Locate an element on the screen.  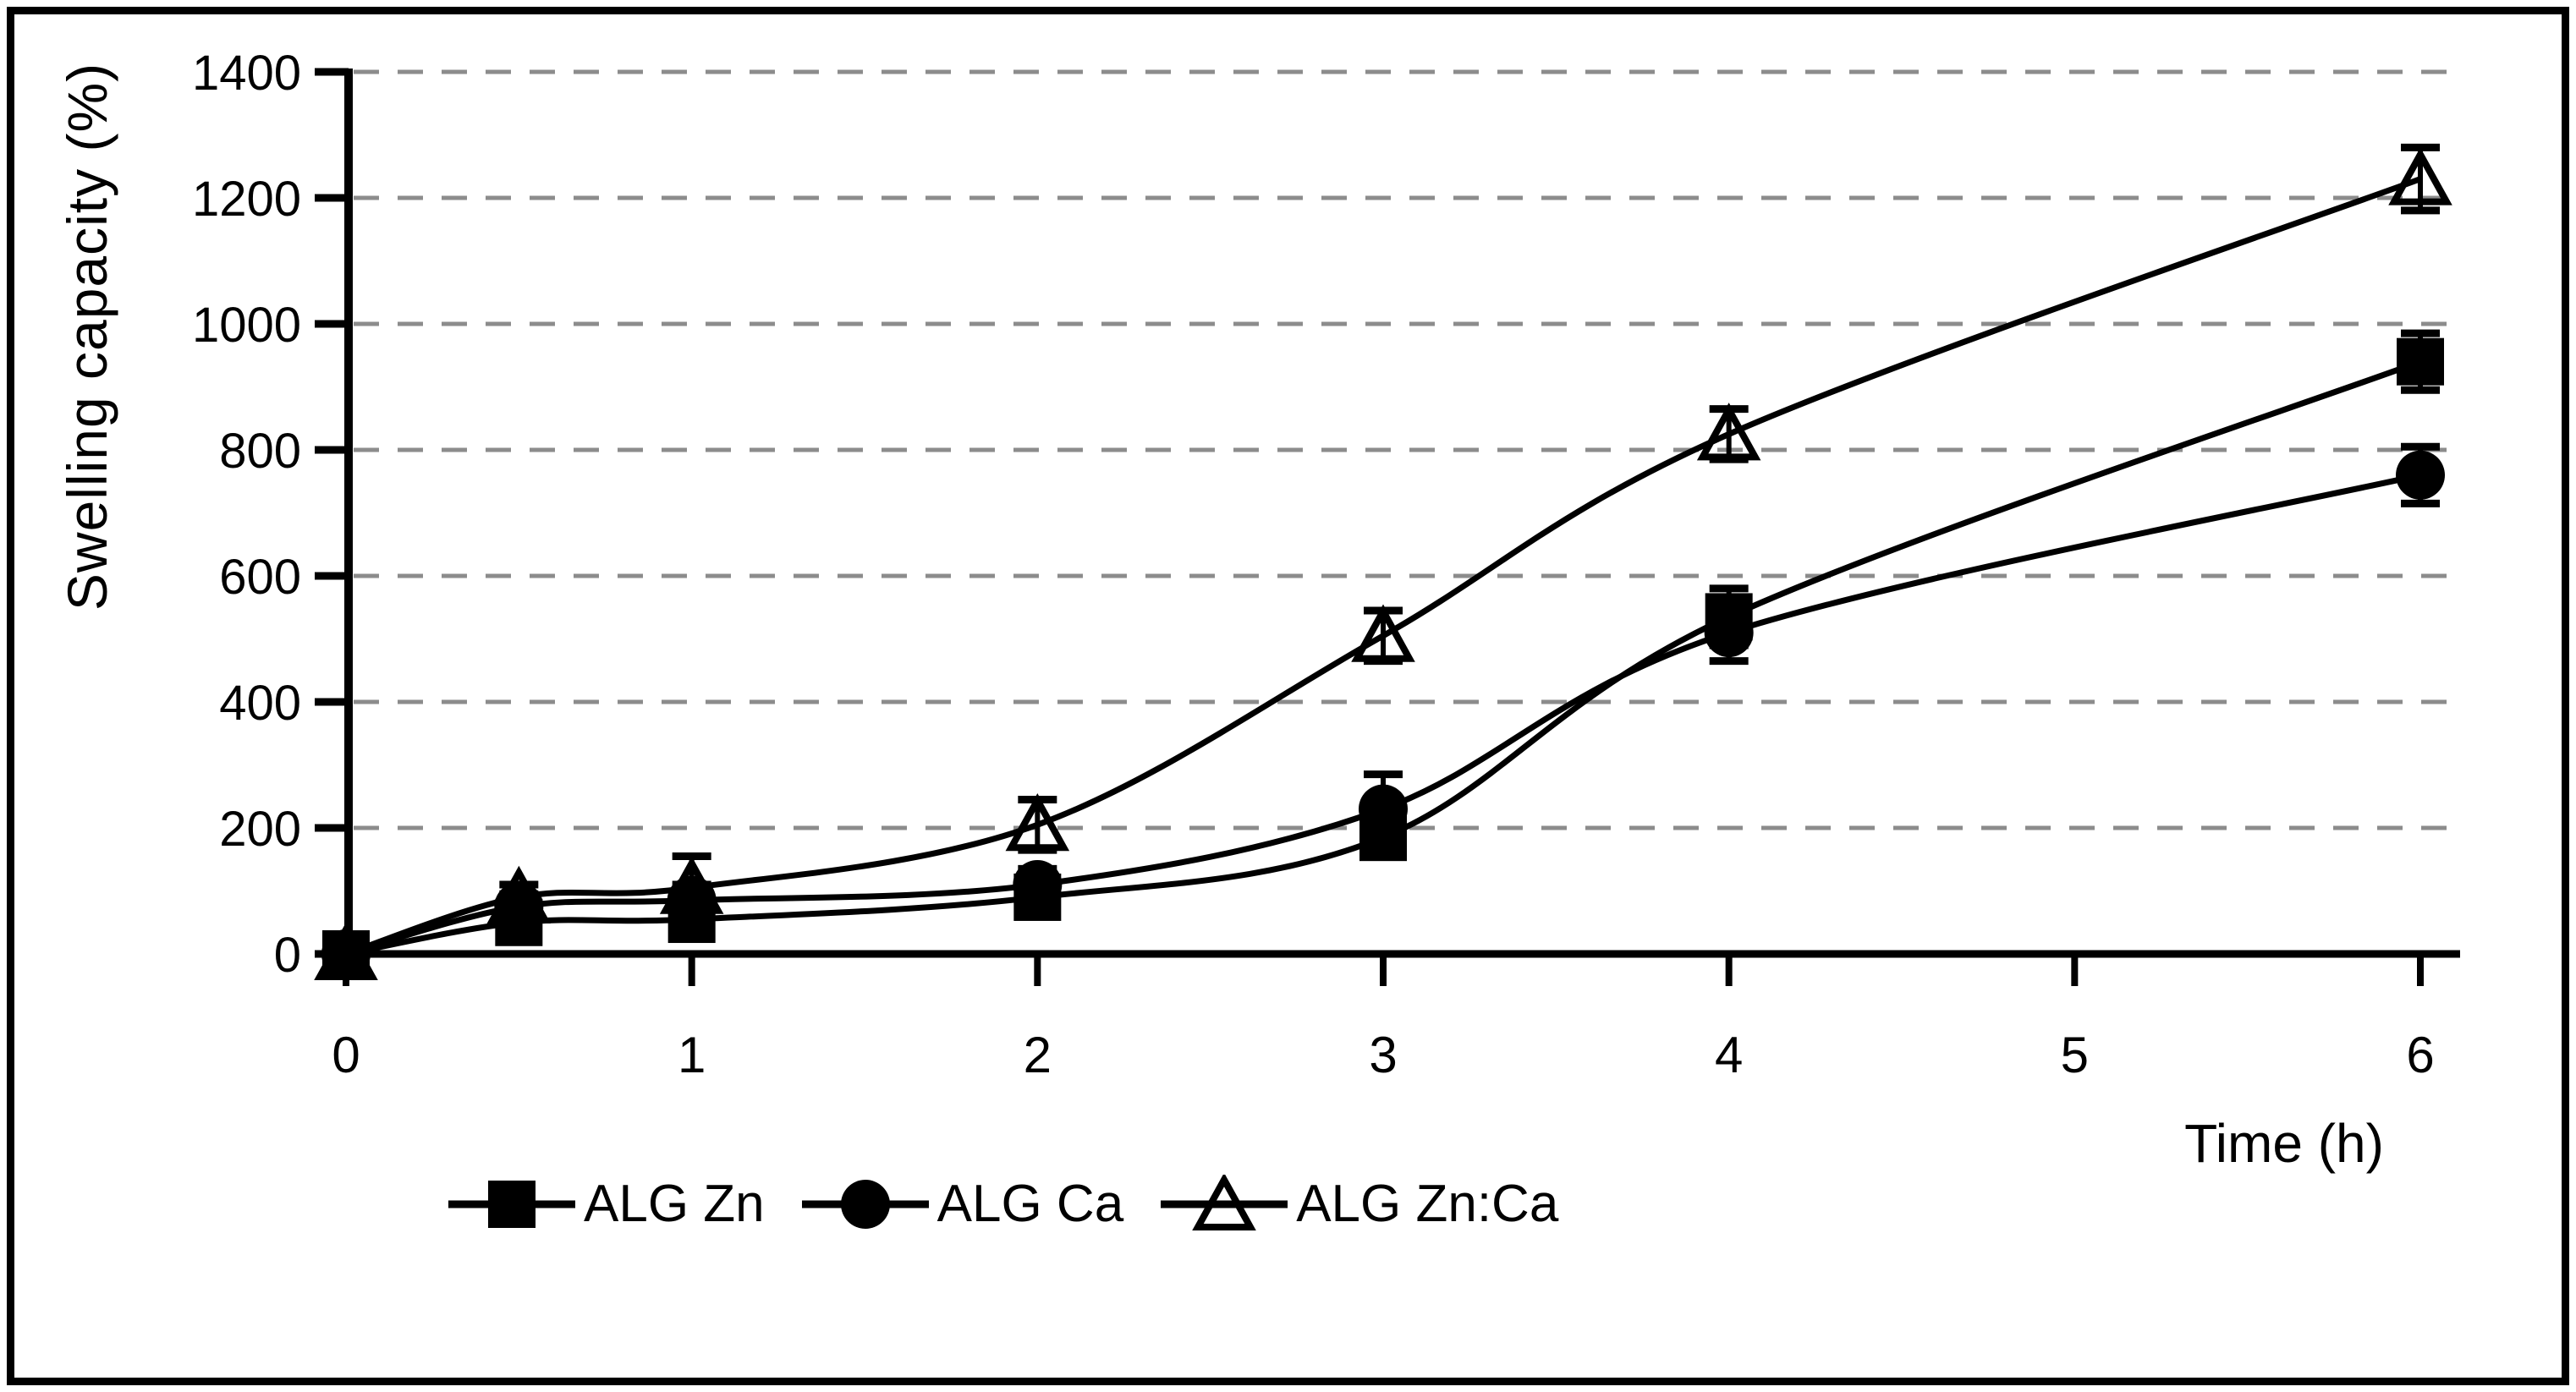
y-tick-label: 400 is located at coordinates (260, 703).